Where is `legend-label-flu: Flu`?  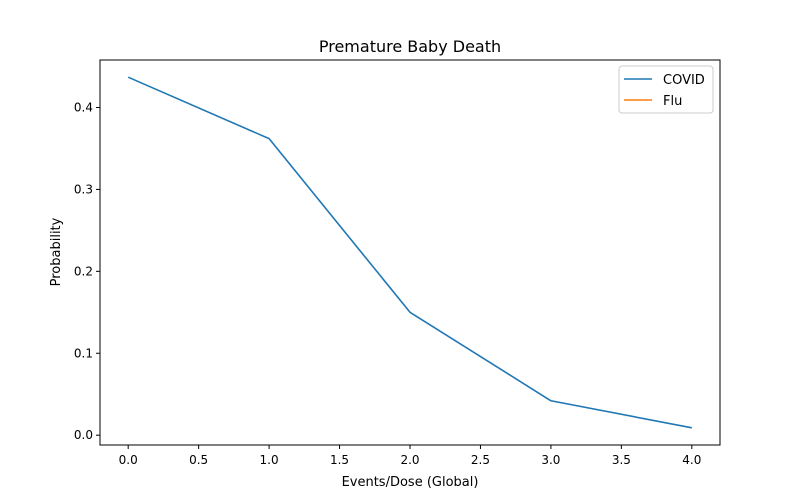
legend-label-flu: Flu is located at coordinates (672, 101).